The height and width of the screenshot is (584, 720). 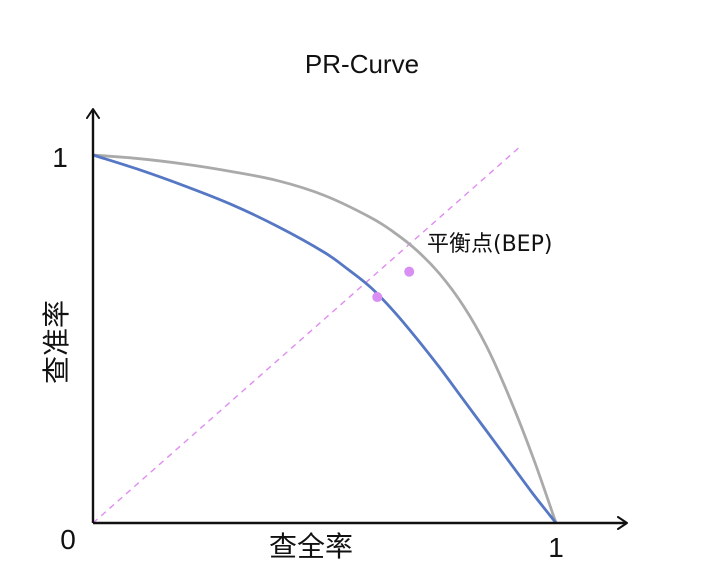 What do you see at coordinates (377, 297) in the screenshot?
I see `bep-point-inner` at bounding box center [377, 297].